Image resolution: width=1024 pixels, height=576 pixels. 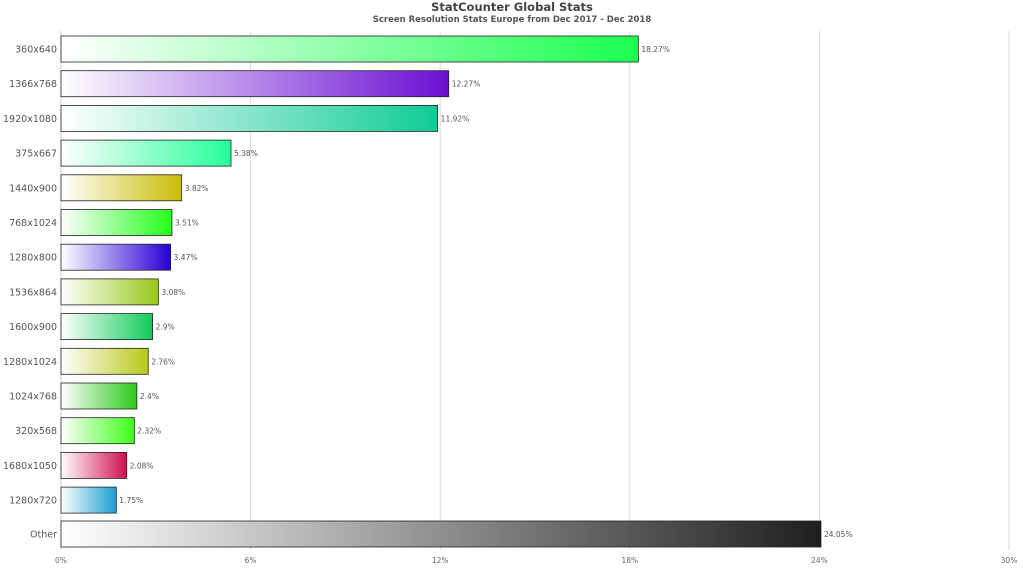 I want to click on value-label: 12.27%, so click(x=466, y=84).